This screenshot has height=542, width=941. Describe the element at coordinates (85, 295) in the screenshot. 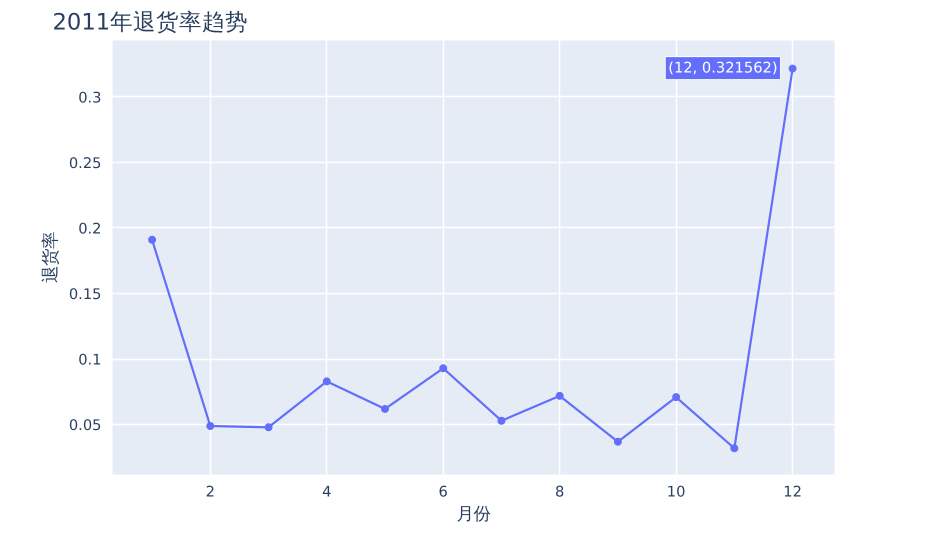

I see `y-tick-label: 0.15` at that location.